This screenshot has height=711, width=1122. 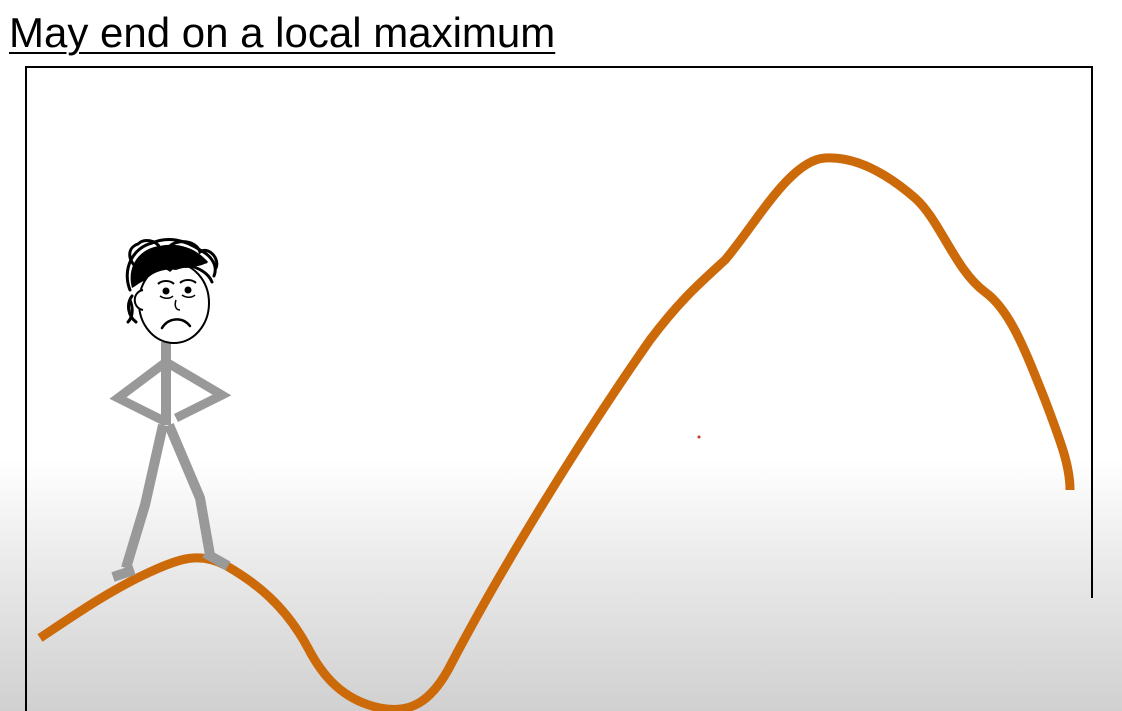 I want to click on stick-figure-left-arm, so click(x=139, y=392).